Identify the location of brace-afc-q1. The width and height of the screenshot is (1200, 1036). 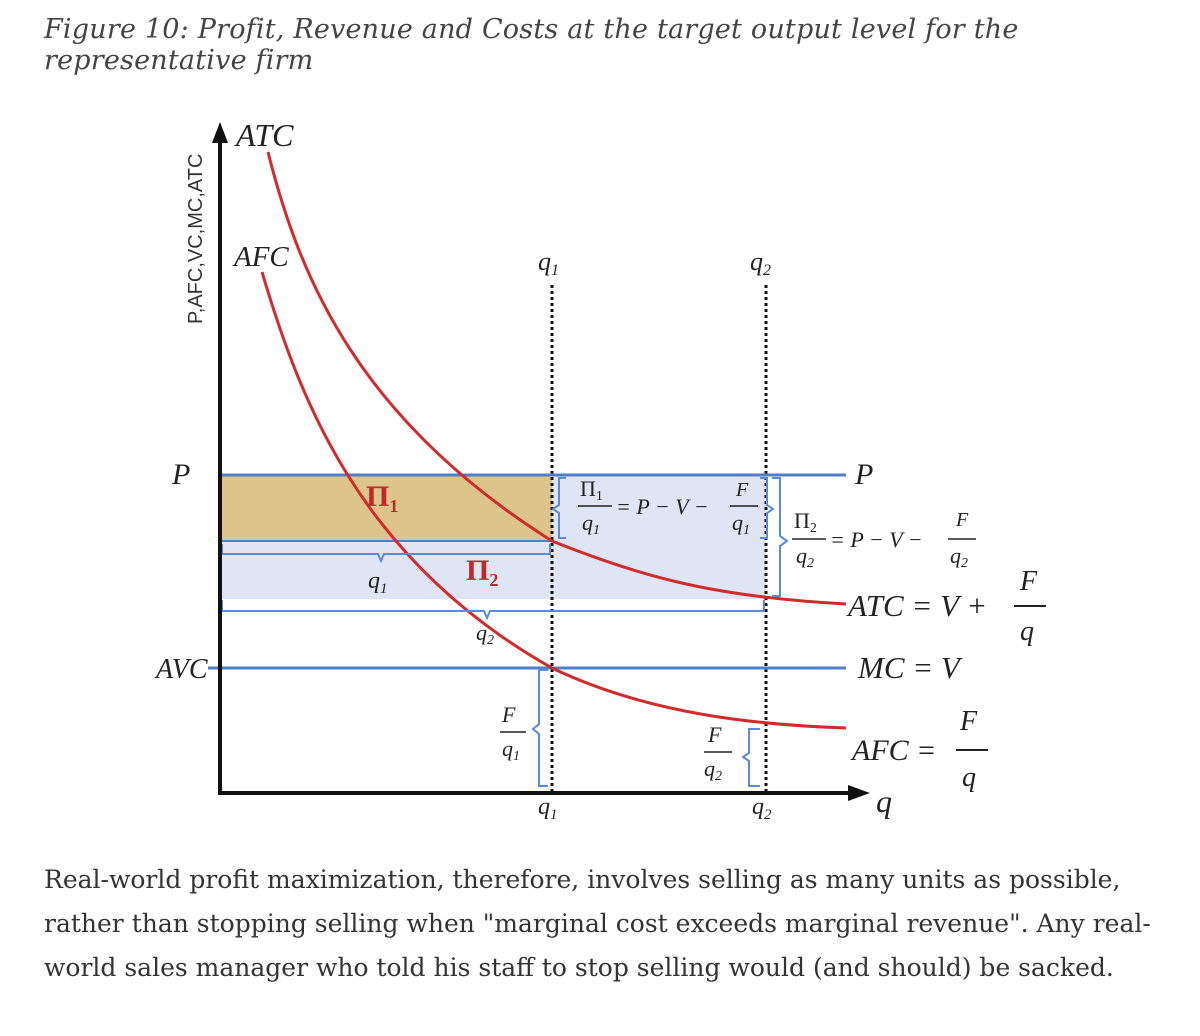
(539, 728).